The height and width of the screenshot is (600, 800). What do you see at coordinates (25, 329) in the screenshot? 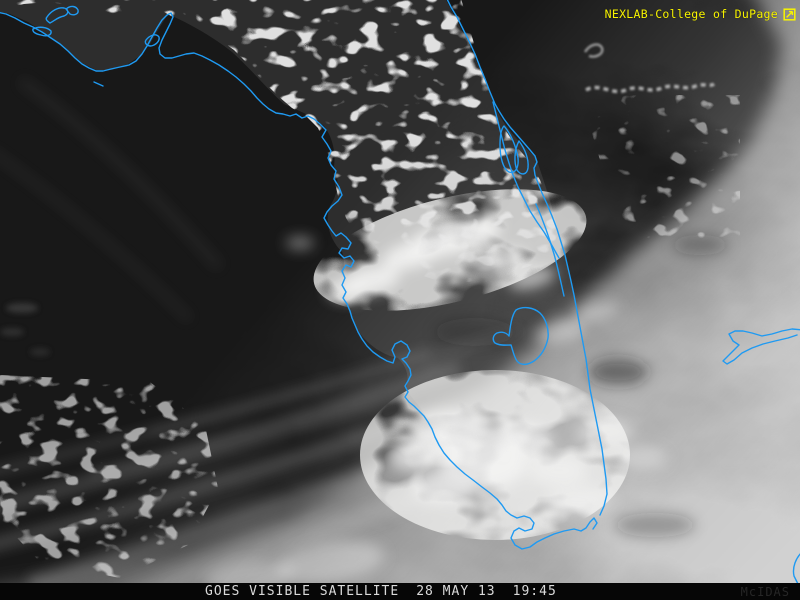
I see `gulf-dim-clouds` at bounding box center [25, 329].